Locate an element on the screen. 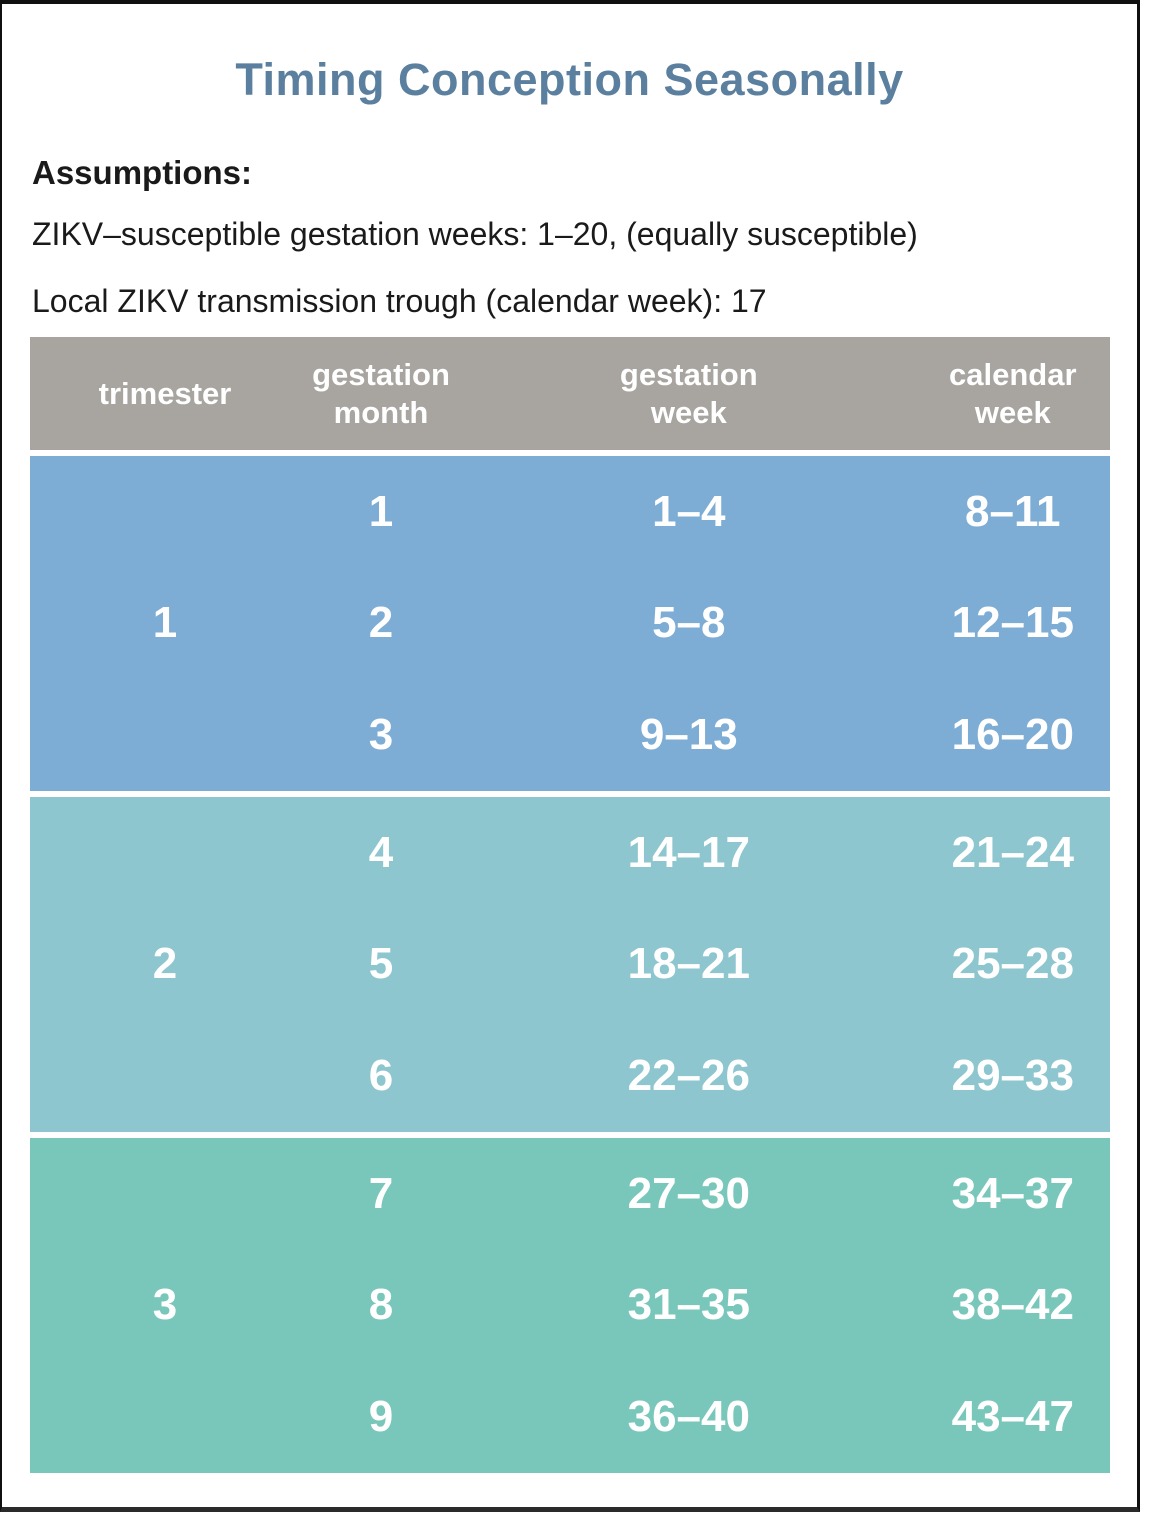 This screenshot has width=1150, height=1518. page-title: Timing Conception Seasonally is located at coordinates (569, 80).